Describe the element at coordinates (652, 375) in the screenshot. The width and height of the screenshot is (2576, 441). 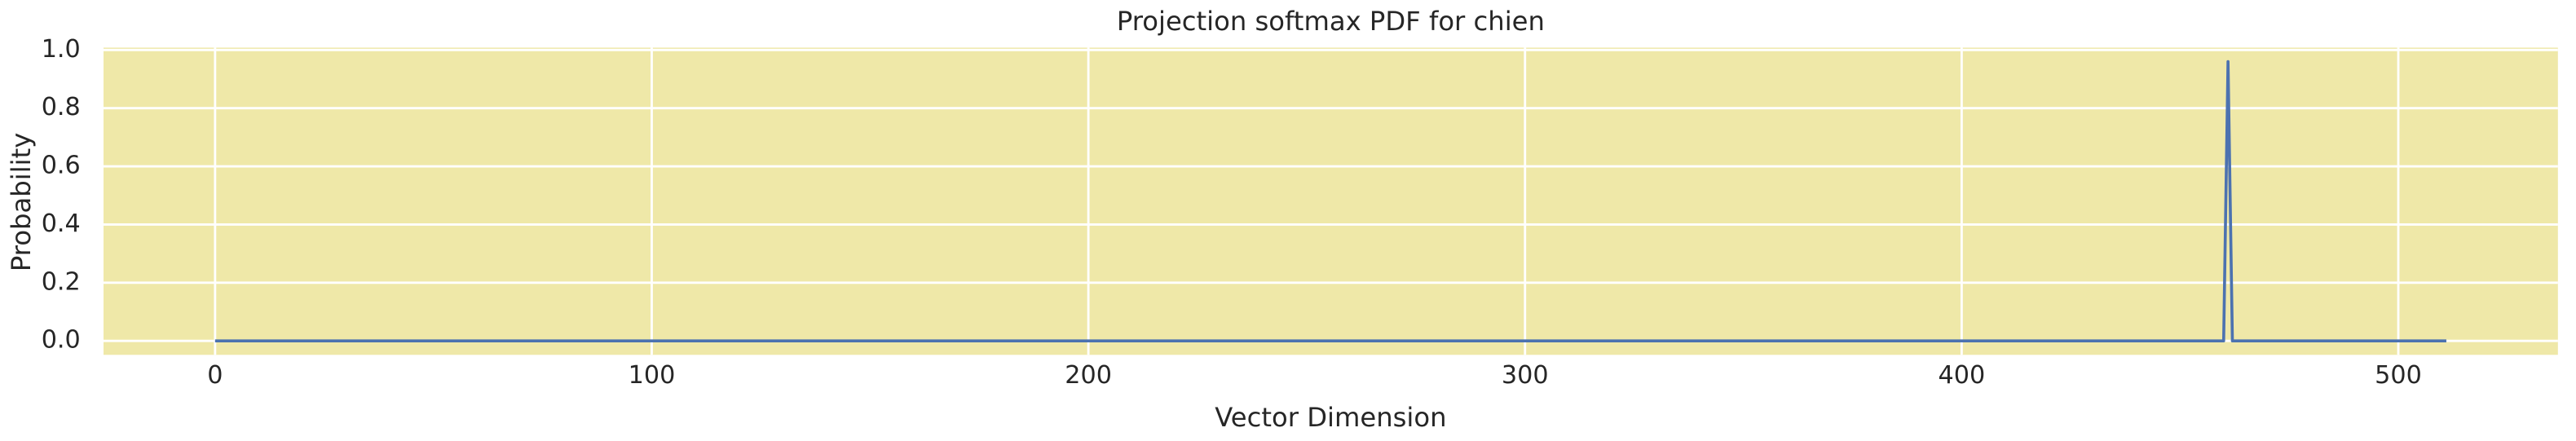
I see `x-tick-label: 100` at that location.